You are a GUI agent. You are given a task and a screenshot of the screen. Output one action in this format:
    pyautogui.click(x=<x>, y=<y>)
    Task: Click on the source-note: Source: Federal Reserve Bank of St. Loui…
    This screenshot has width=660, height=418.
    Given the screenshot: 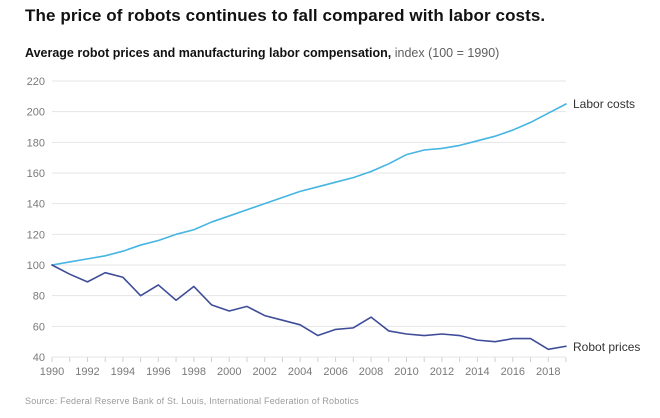 What is the action you would take?
    pyautogui.click(x=192, y=401)
    